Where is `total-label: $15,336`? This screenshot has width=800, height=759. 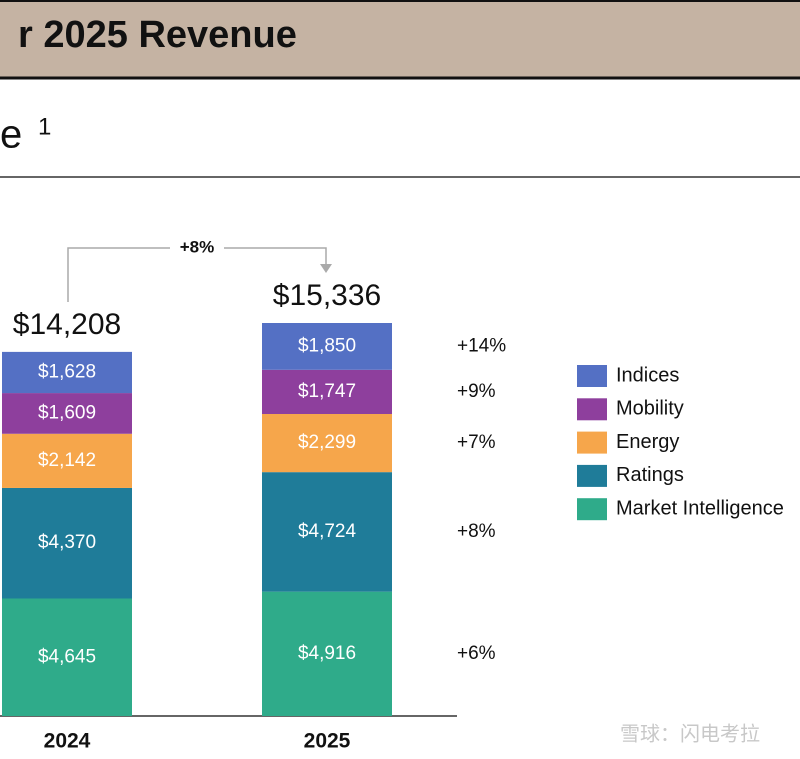 total-label: $15,336 is located at coordinates (327, 295).